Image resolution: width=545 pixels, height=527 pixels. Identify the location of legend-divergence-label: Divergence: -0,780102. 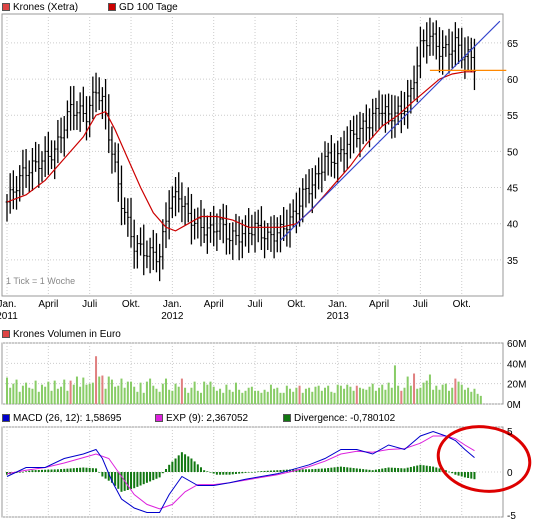
(345, 418).